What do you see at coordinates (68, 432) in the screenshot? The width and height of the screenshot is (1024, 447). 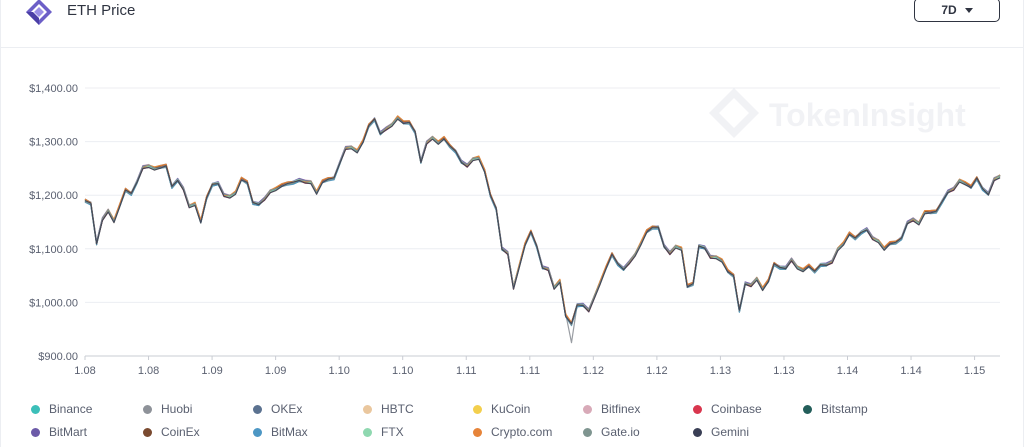 I see `legend-label: BitMart` at bounding box center [68, 432].